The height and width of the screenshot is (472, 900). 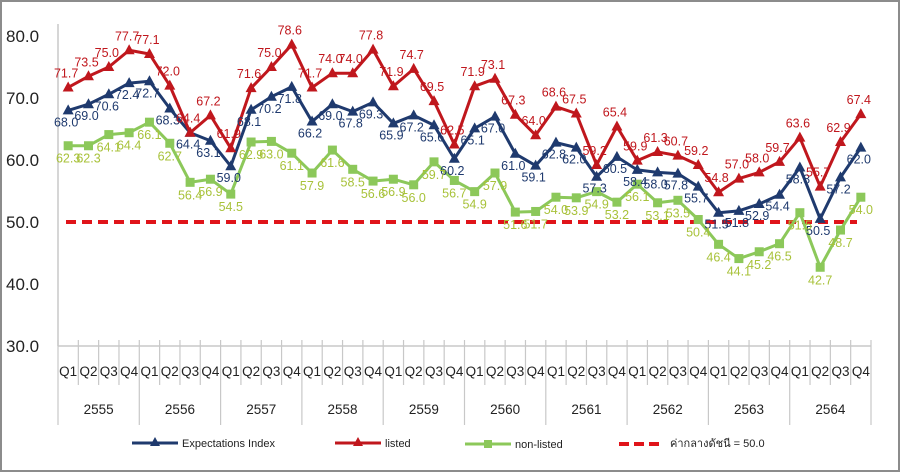 I want to click on y-tick-label: 80.0, so click(x=22, y=36).